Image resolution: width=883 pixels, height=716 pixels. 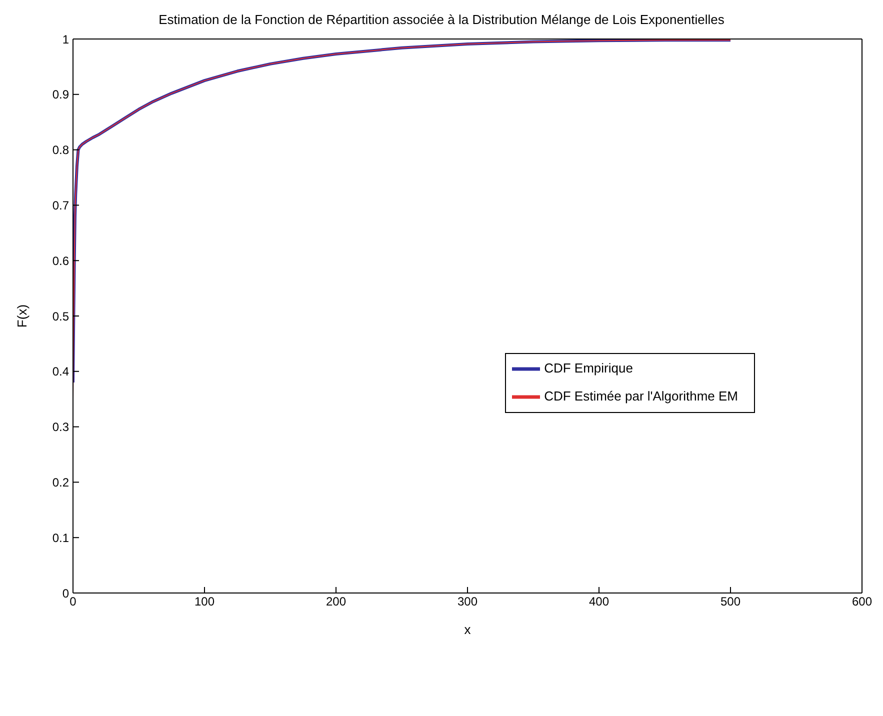 I want to click on y-tick-label: 0.3, so click(x=61, y=427).